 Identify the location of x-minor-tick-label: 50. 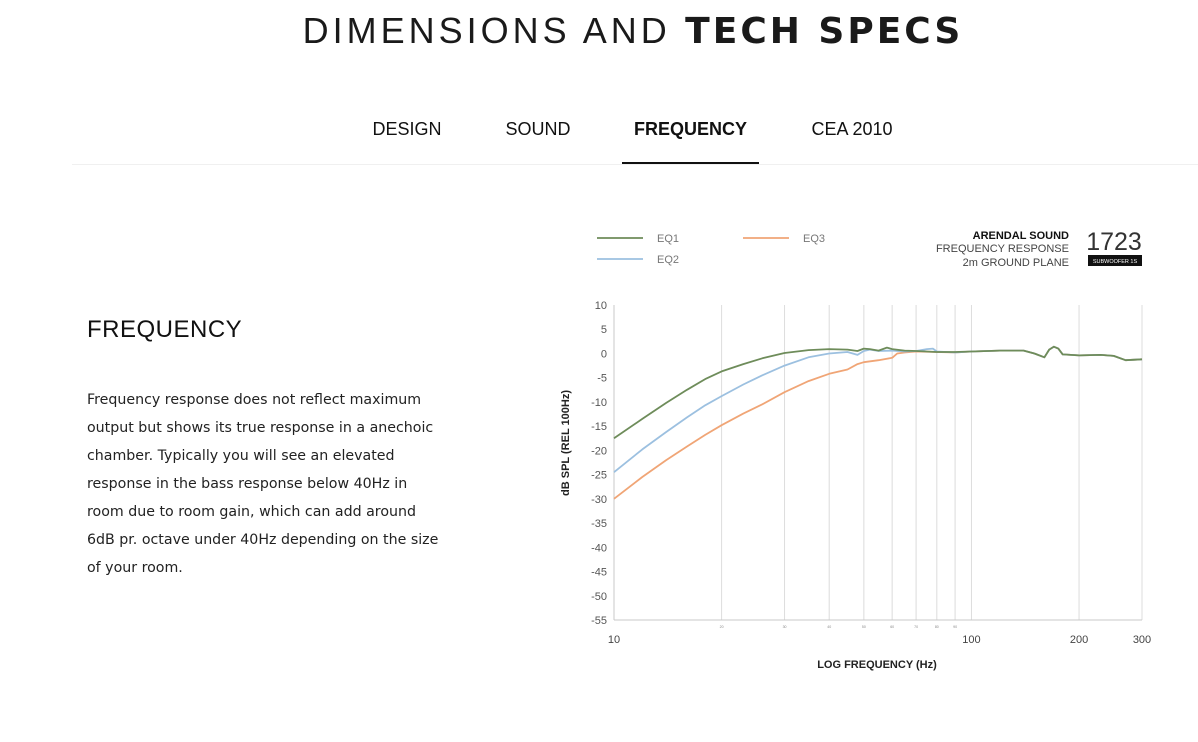
(864, 627).